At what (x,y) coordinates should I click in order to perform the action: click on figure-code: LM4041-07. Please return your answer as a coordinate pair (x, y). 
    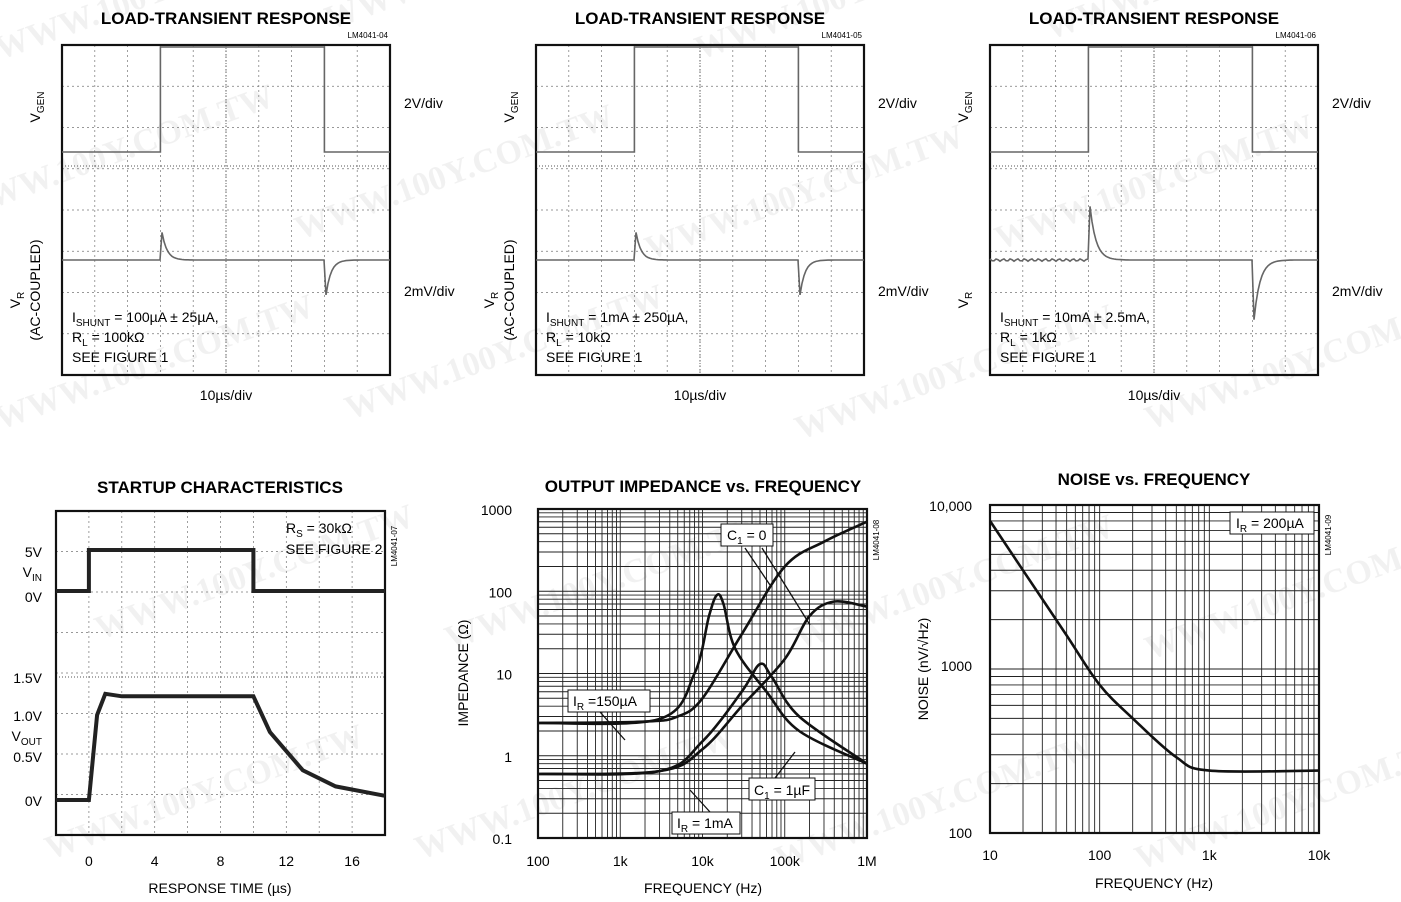
    Looking at the image, I should click on (394, 545).